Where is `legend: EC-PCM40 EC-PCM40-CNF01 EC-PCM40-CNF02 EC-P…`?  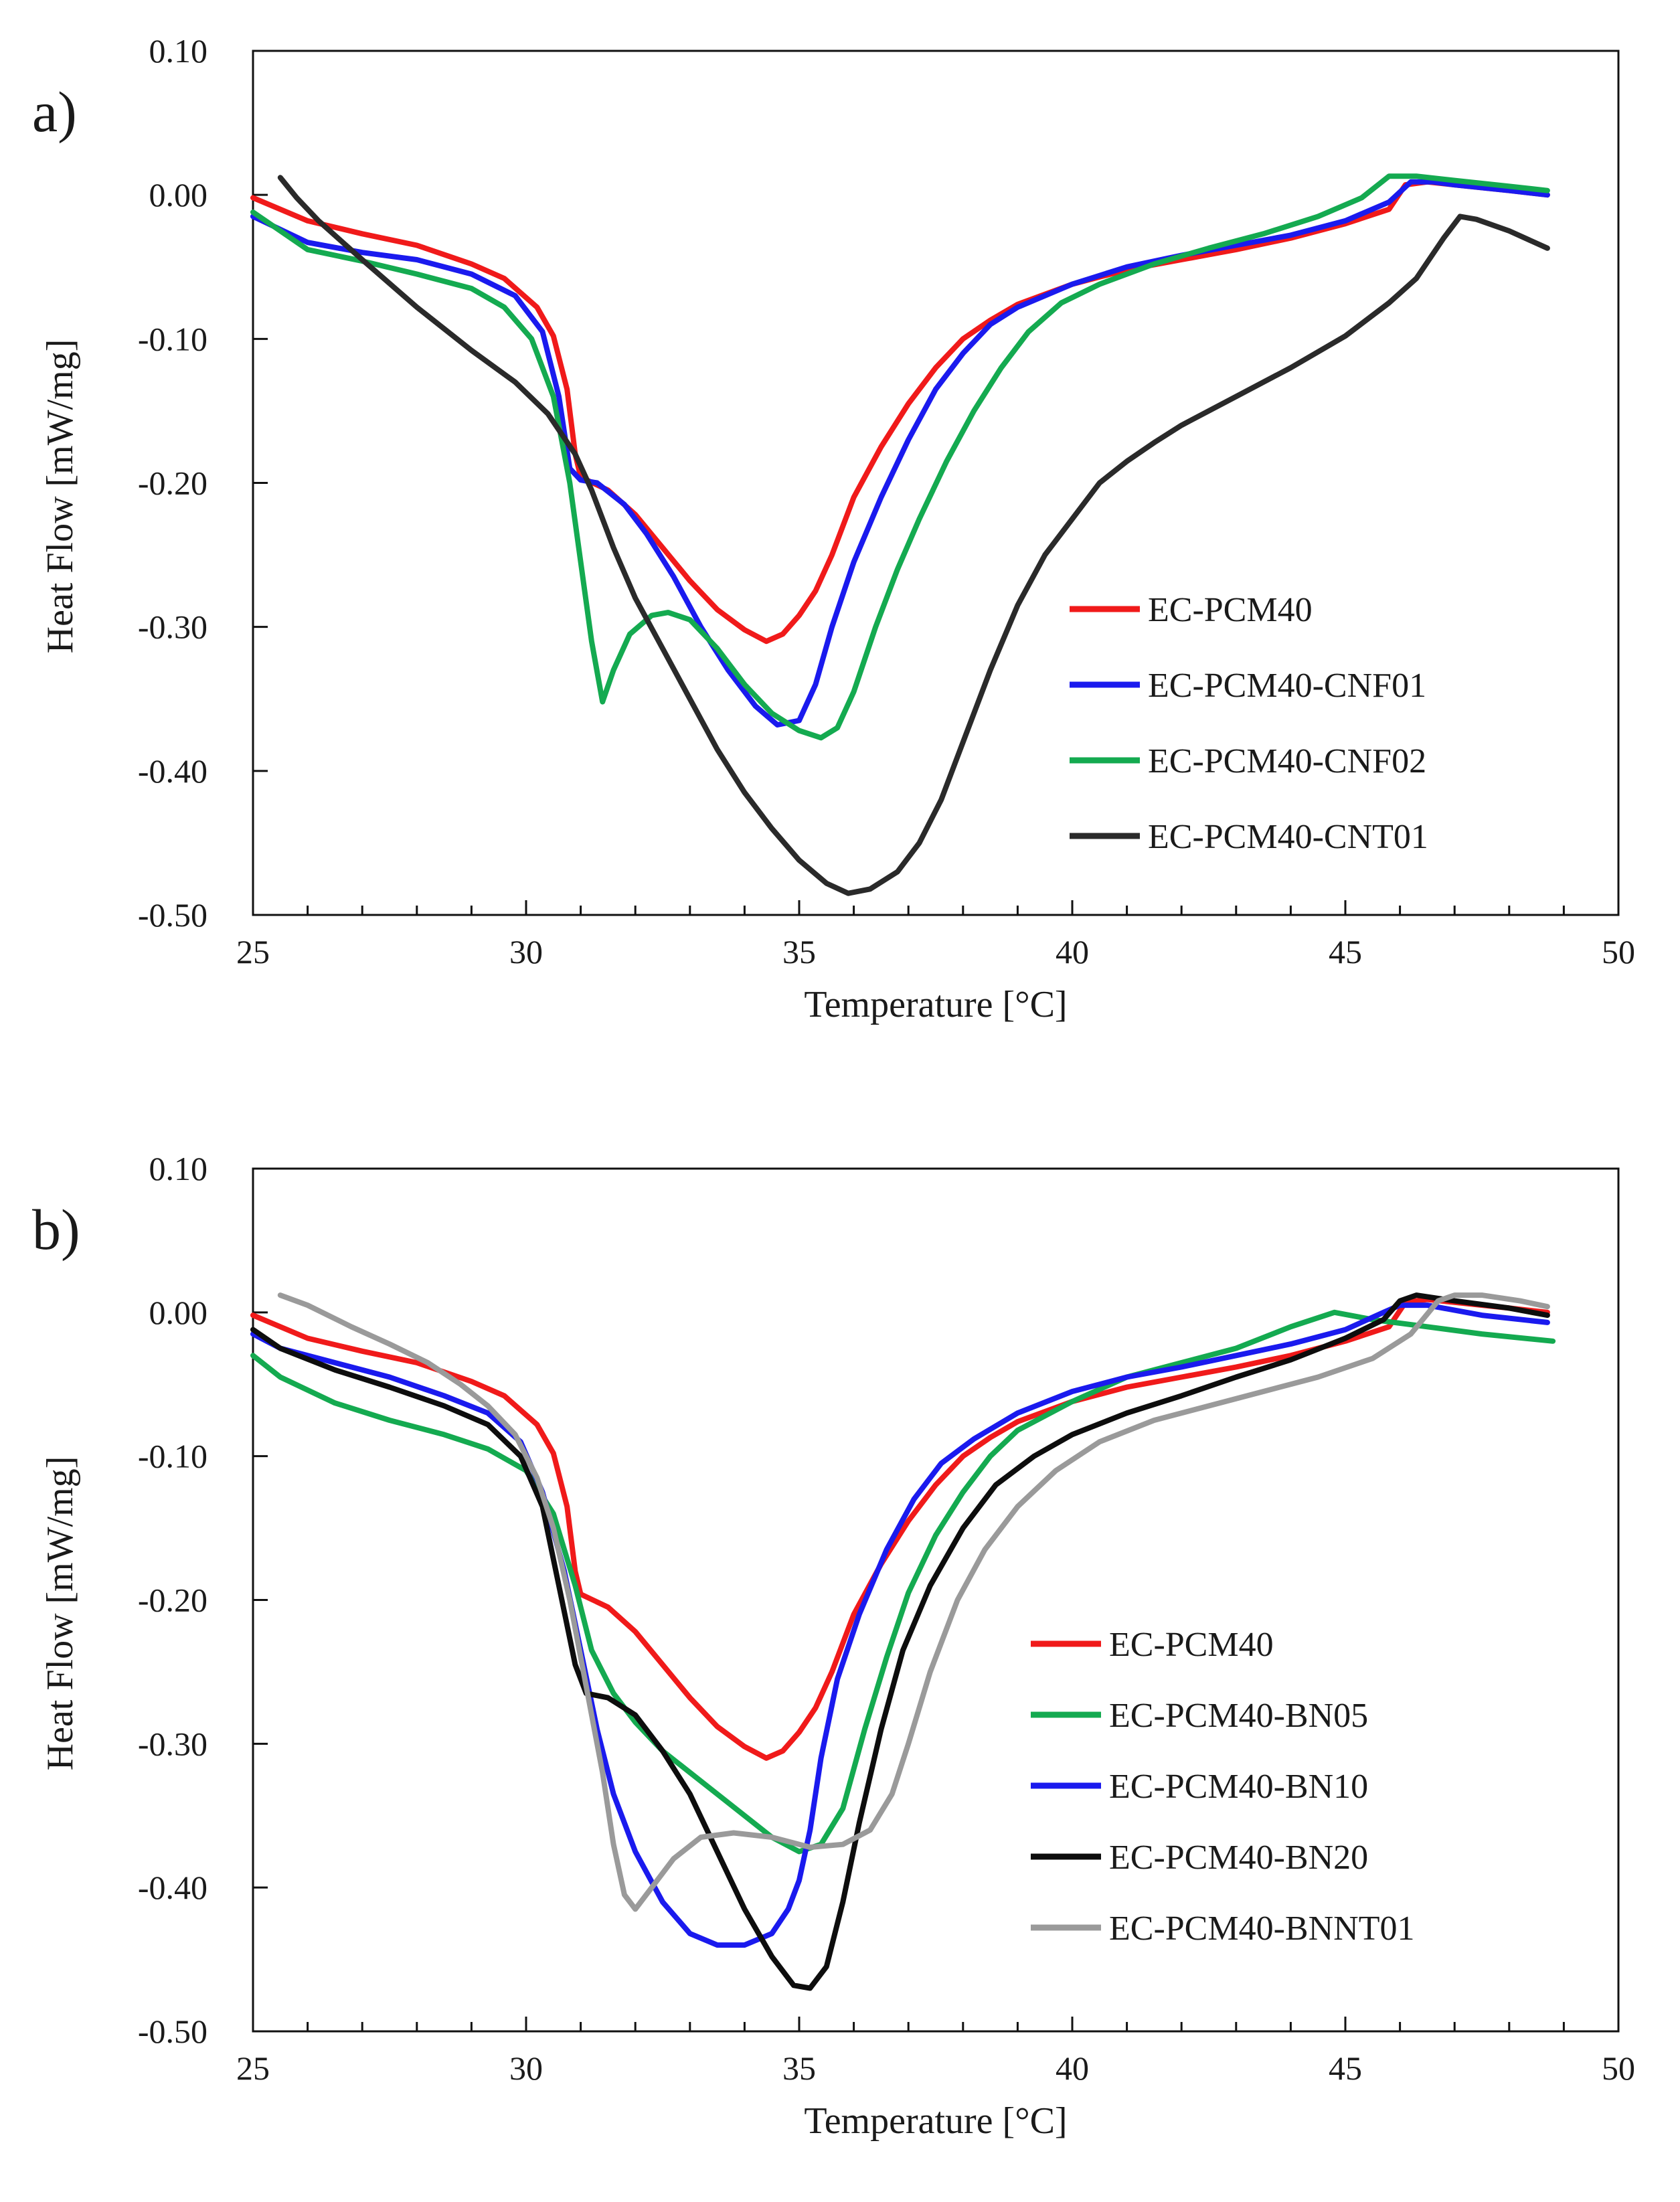
legend: EC-PCM40 EC-PCM40-CNF01 EC-PCM40-CNF02 EC-P… is located at coordinates (1249, 723).